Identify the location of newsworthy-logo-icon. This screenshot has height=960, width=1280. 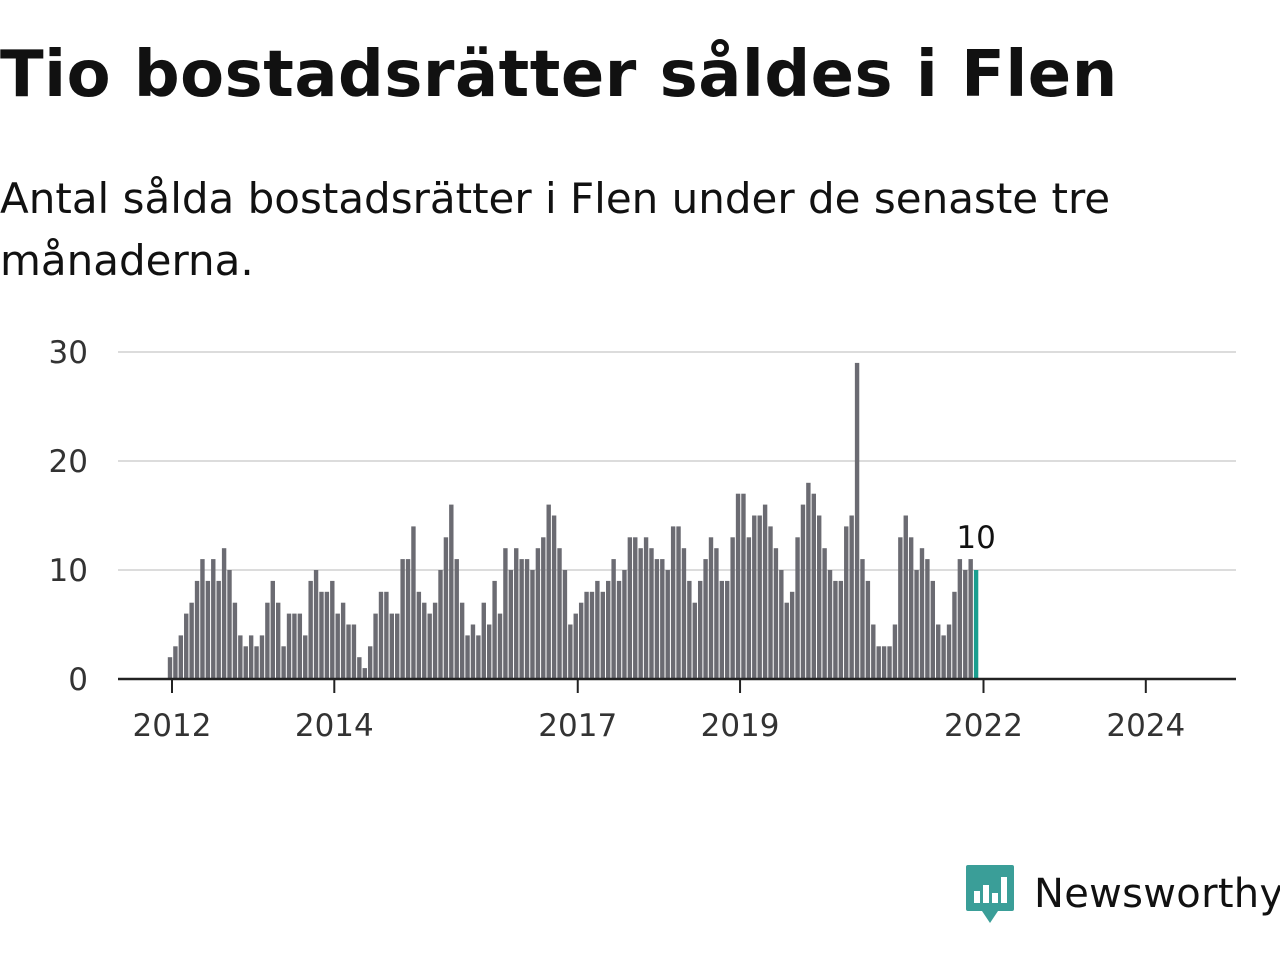
(990, 894).